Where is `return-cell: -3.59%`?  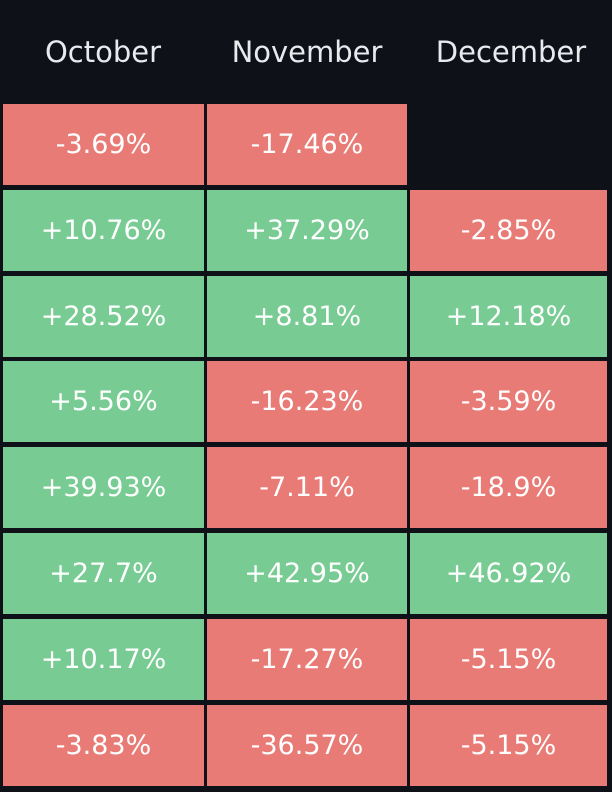 return-cell: -3.59% is located at coordinates (508, 402).